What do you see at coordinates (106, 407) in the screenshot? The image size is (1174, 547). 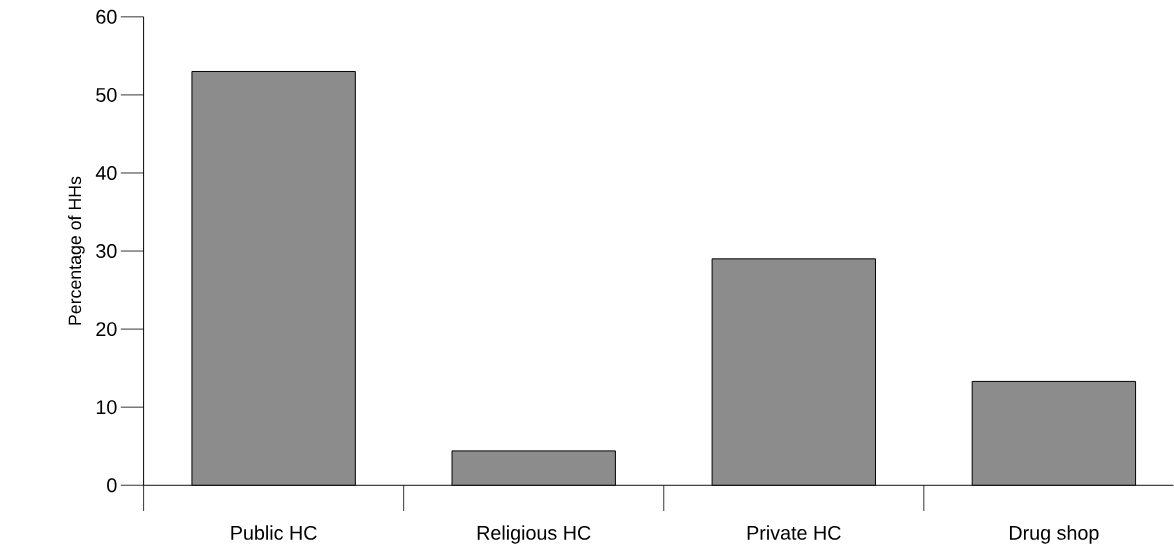 I see `y-tick-label: 10` at bounding box center [106, 407].